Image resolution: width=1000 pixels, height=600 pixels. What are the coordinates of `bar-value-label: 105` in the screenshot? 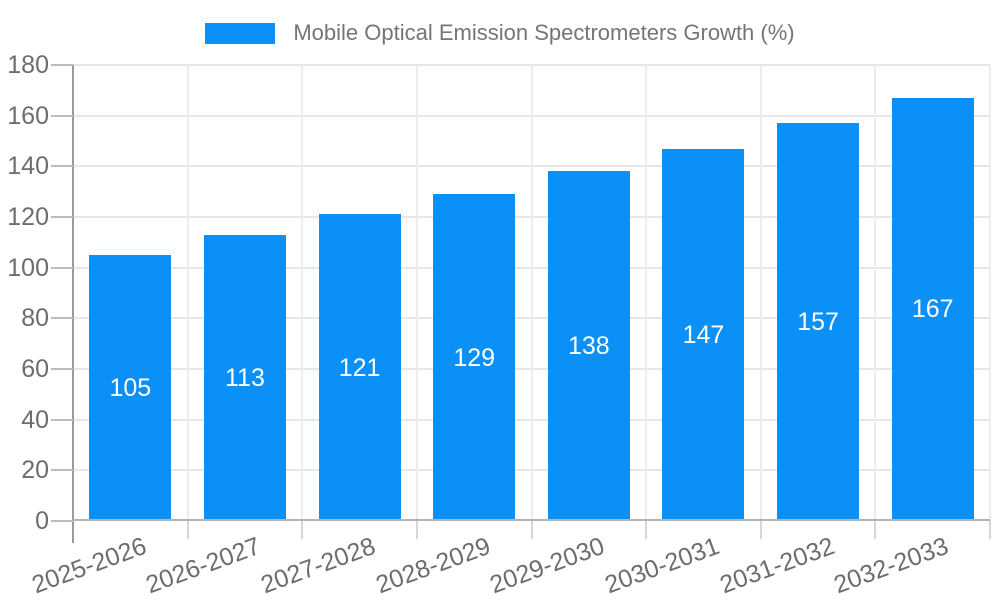 It's located at (130, 388).